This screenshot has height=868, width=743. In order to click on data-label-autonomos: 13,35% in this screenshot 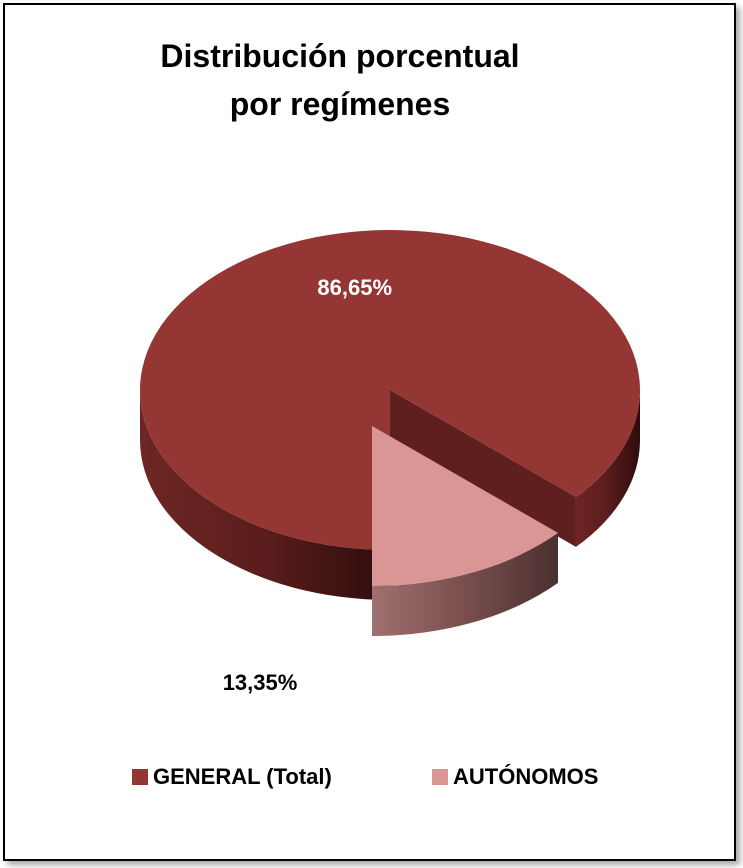, I will do `click(260, 682)`.